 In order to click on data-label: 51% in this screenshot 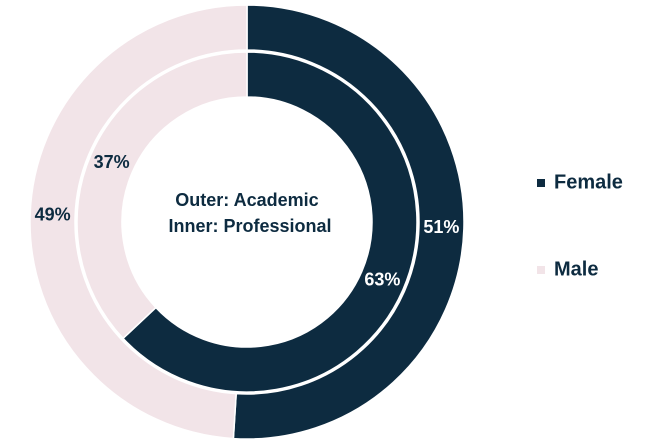, I will do `click(441, 227)`.